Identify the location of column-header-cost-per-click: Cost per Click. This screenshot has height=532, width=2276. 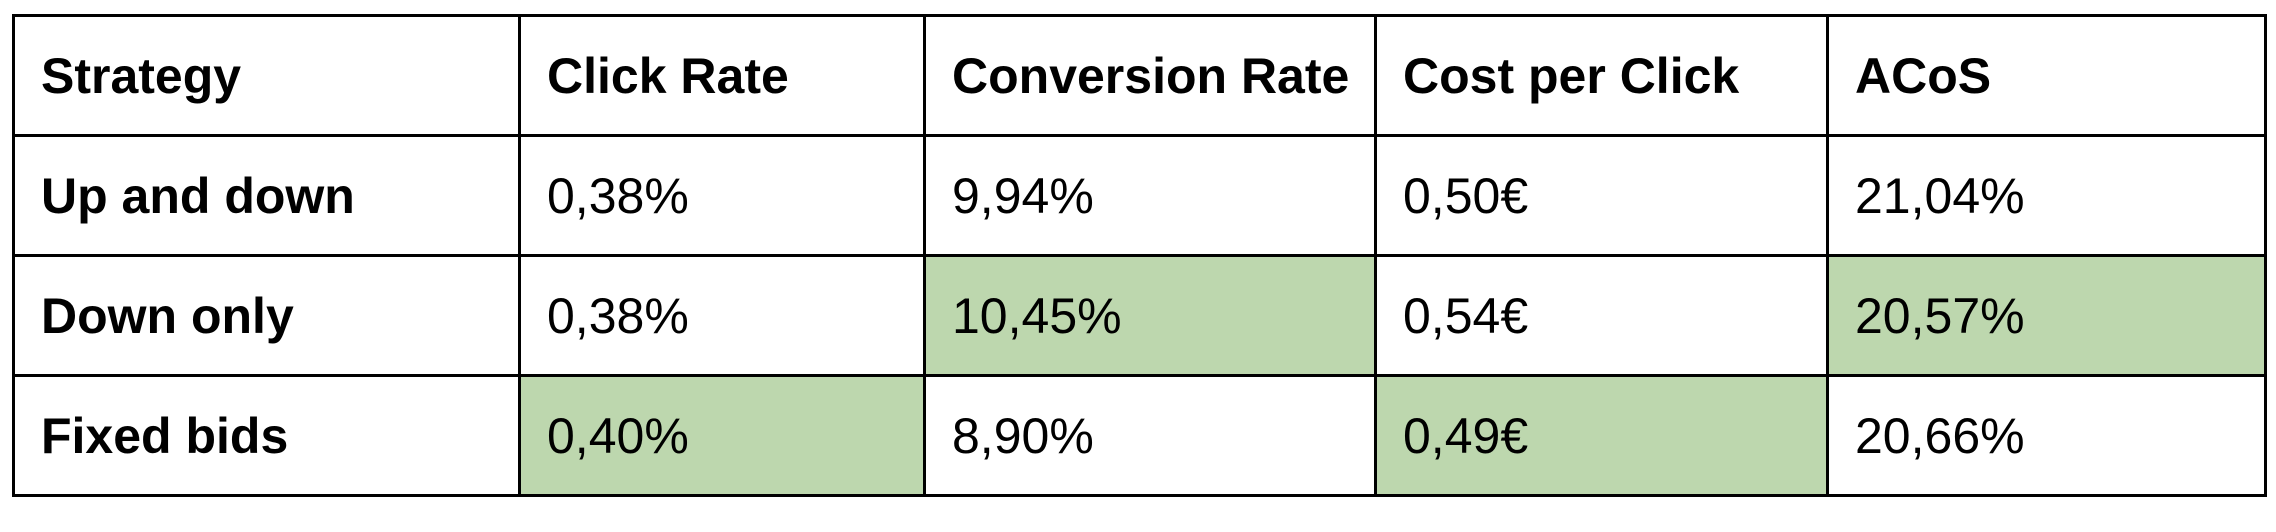
(1601, 75).